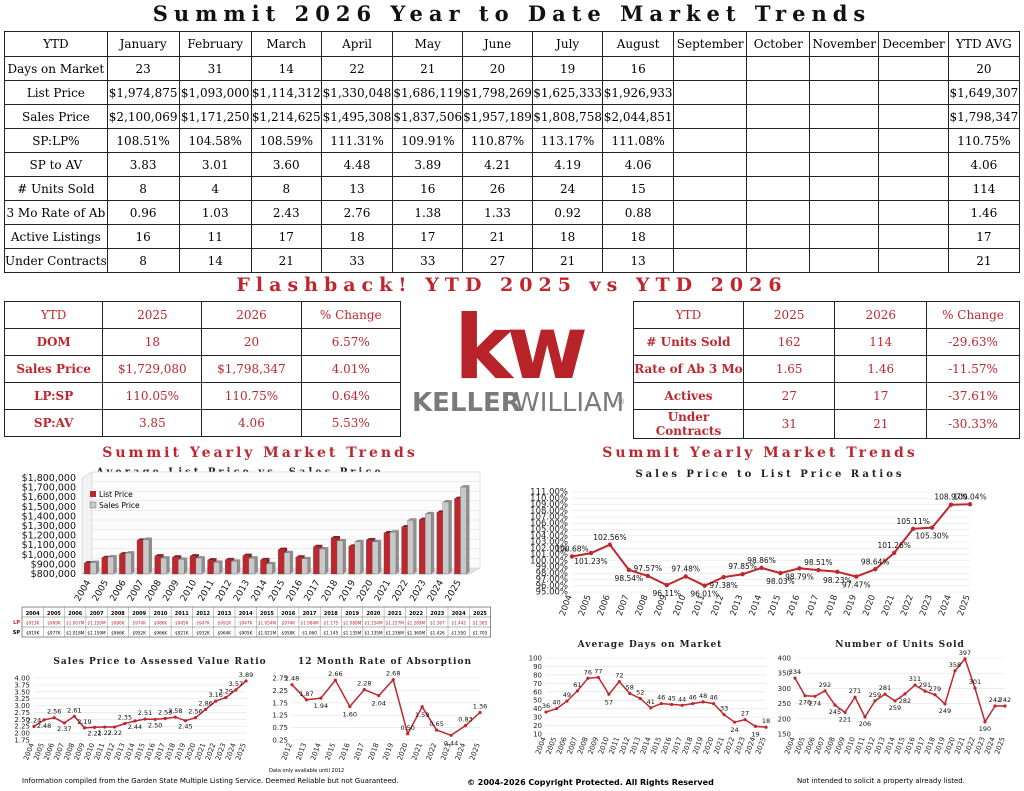  What do you see at coordinates (152, 369) in the screenshot?
I see `compare-cell: $1,729,080` at bounding box center [152, 369].